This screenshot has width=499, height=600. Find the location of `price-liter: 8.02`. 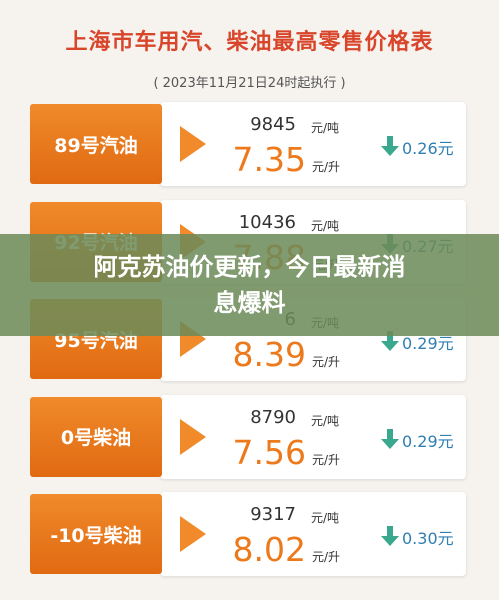

price-liter: 8.02 is located at coordinates (269, 549).